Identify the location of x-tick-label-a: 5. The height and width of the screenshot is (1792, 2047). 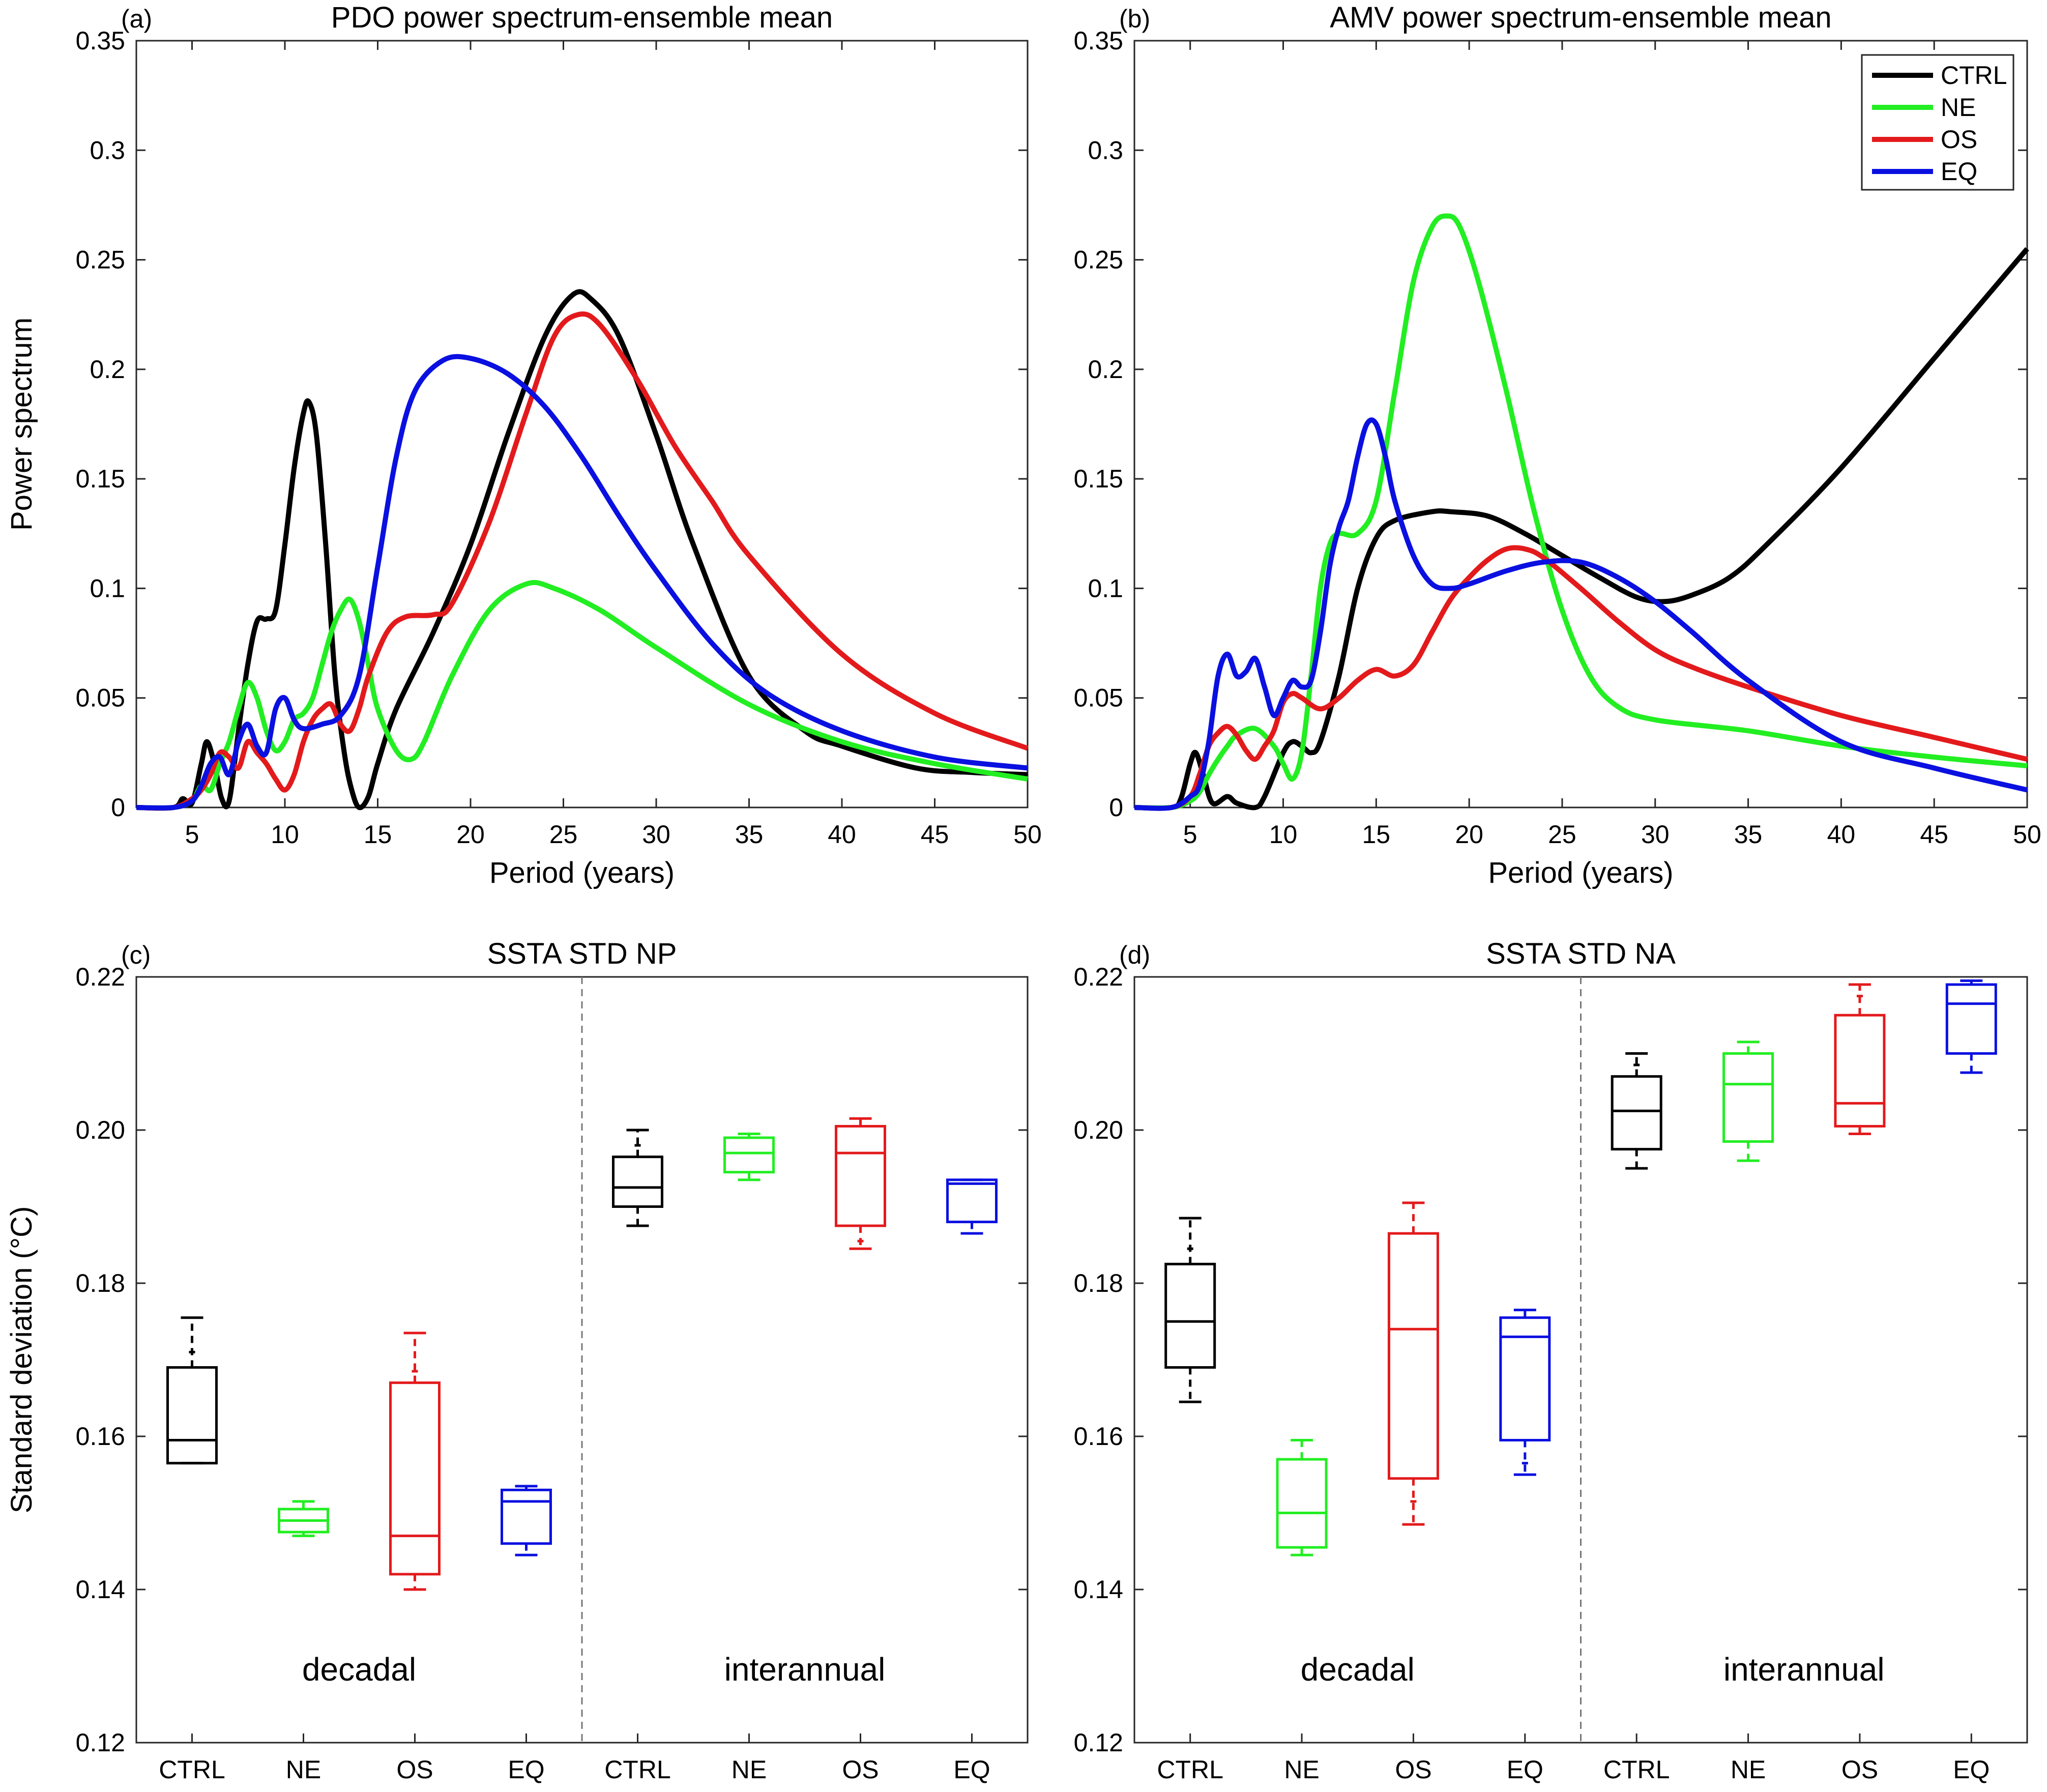
(192, 834).